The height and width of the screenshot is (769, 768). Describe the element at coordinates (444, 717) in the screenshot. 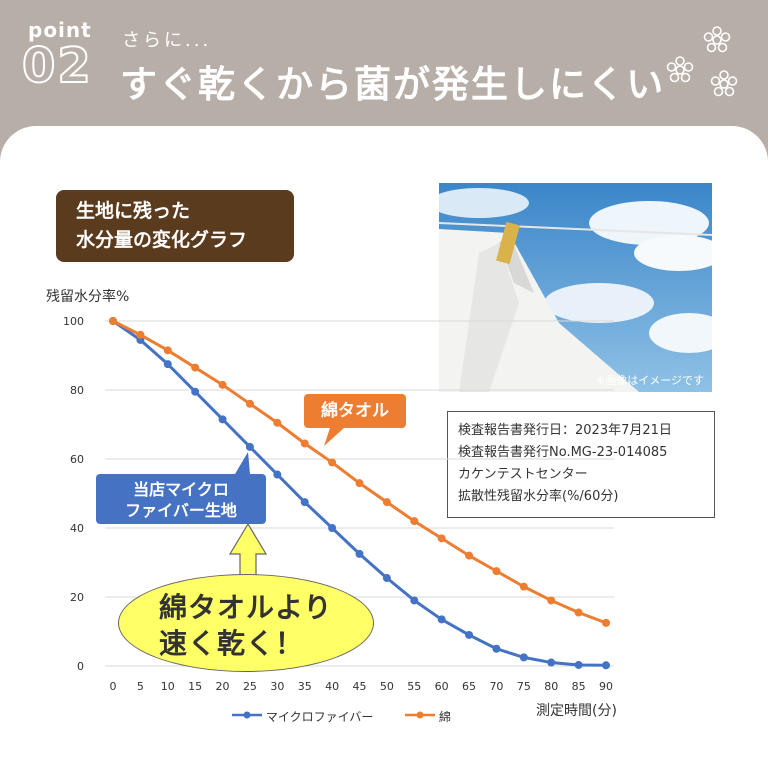

I see `legend-label-cotton: 綿` at that location.